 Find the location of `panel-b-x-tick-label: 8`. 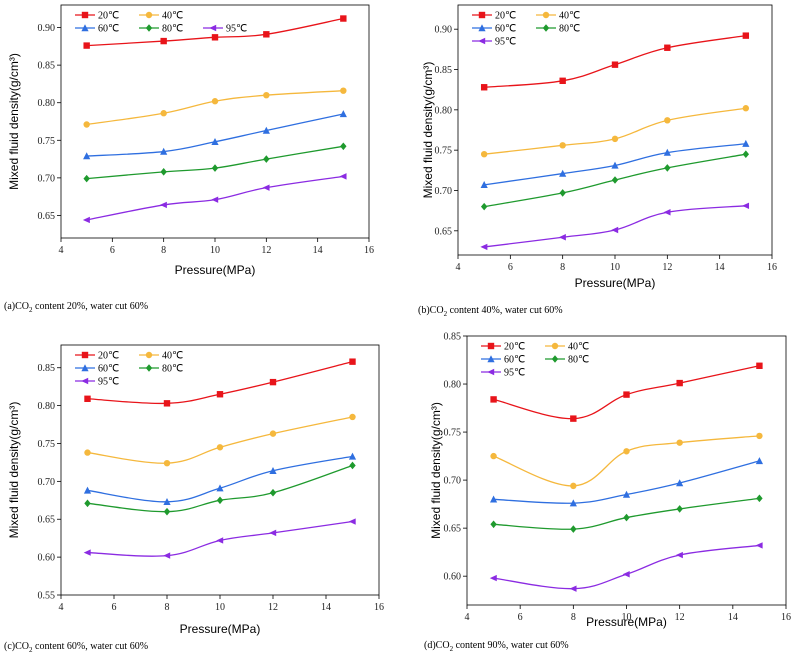

panel-b-x-tick-label: 8 is located at coordinates (562, 267).